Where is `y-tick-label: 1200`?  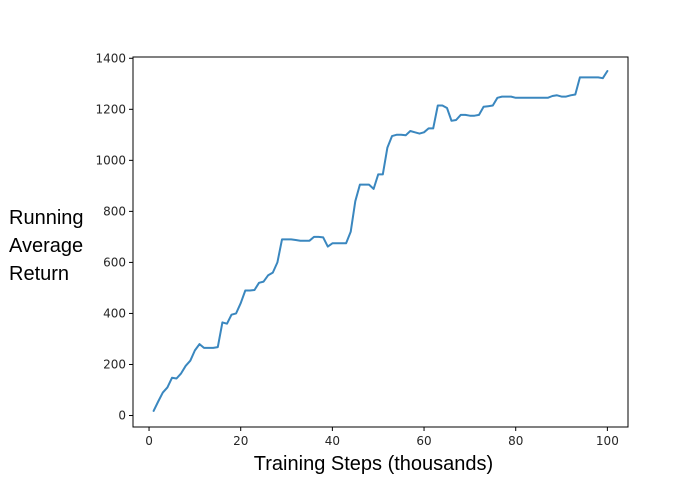 y-tick-label: 1200 is located at coordinates (110, 109).